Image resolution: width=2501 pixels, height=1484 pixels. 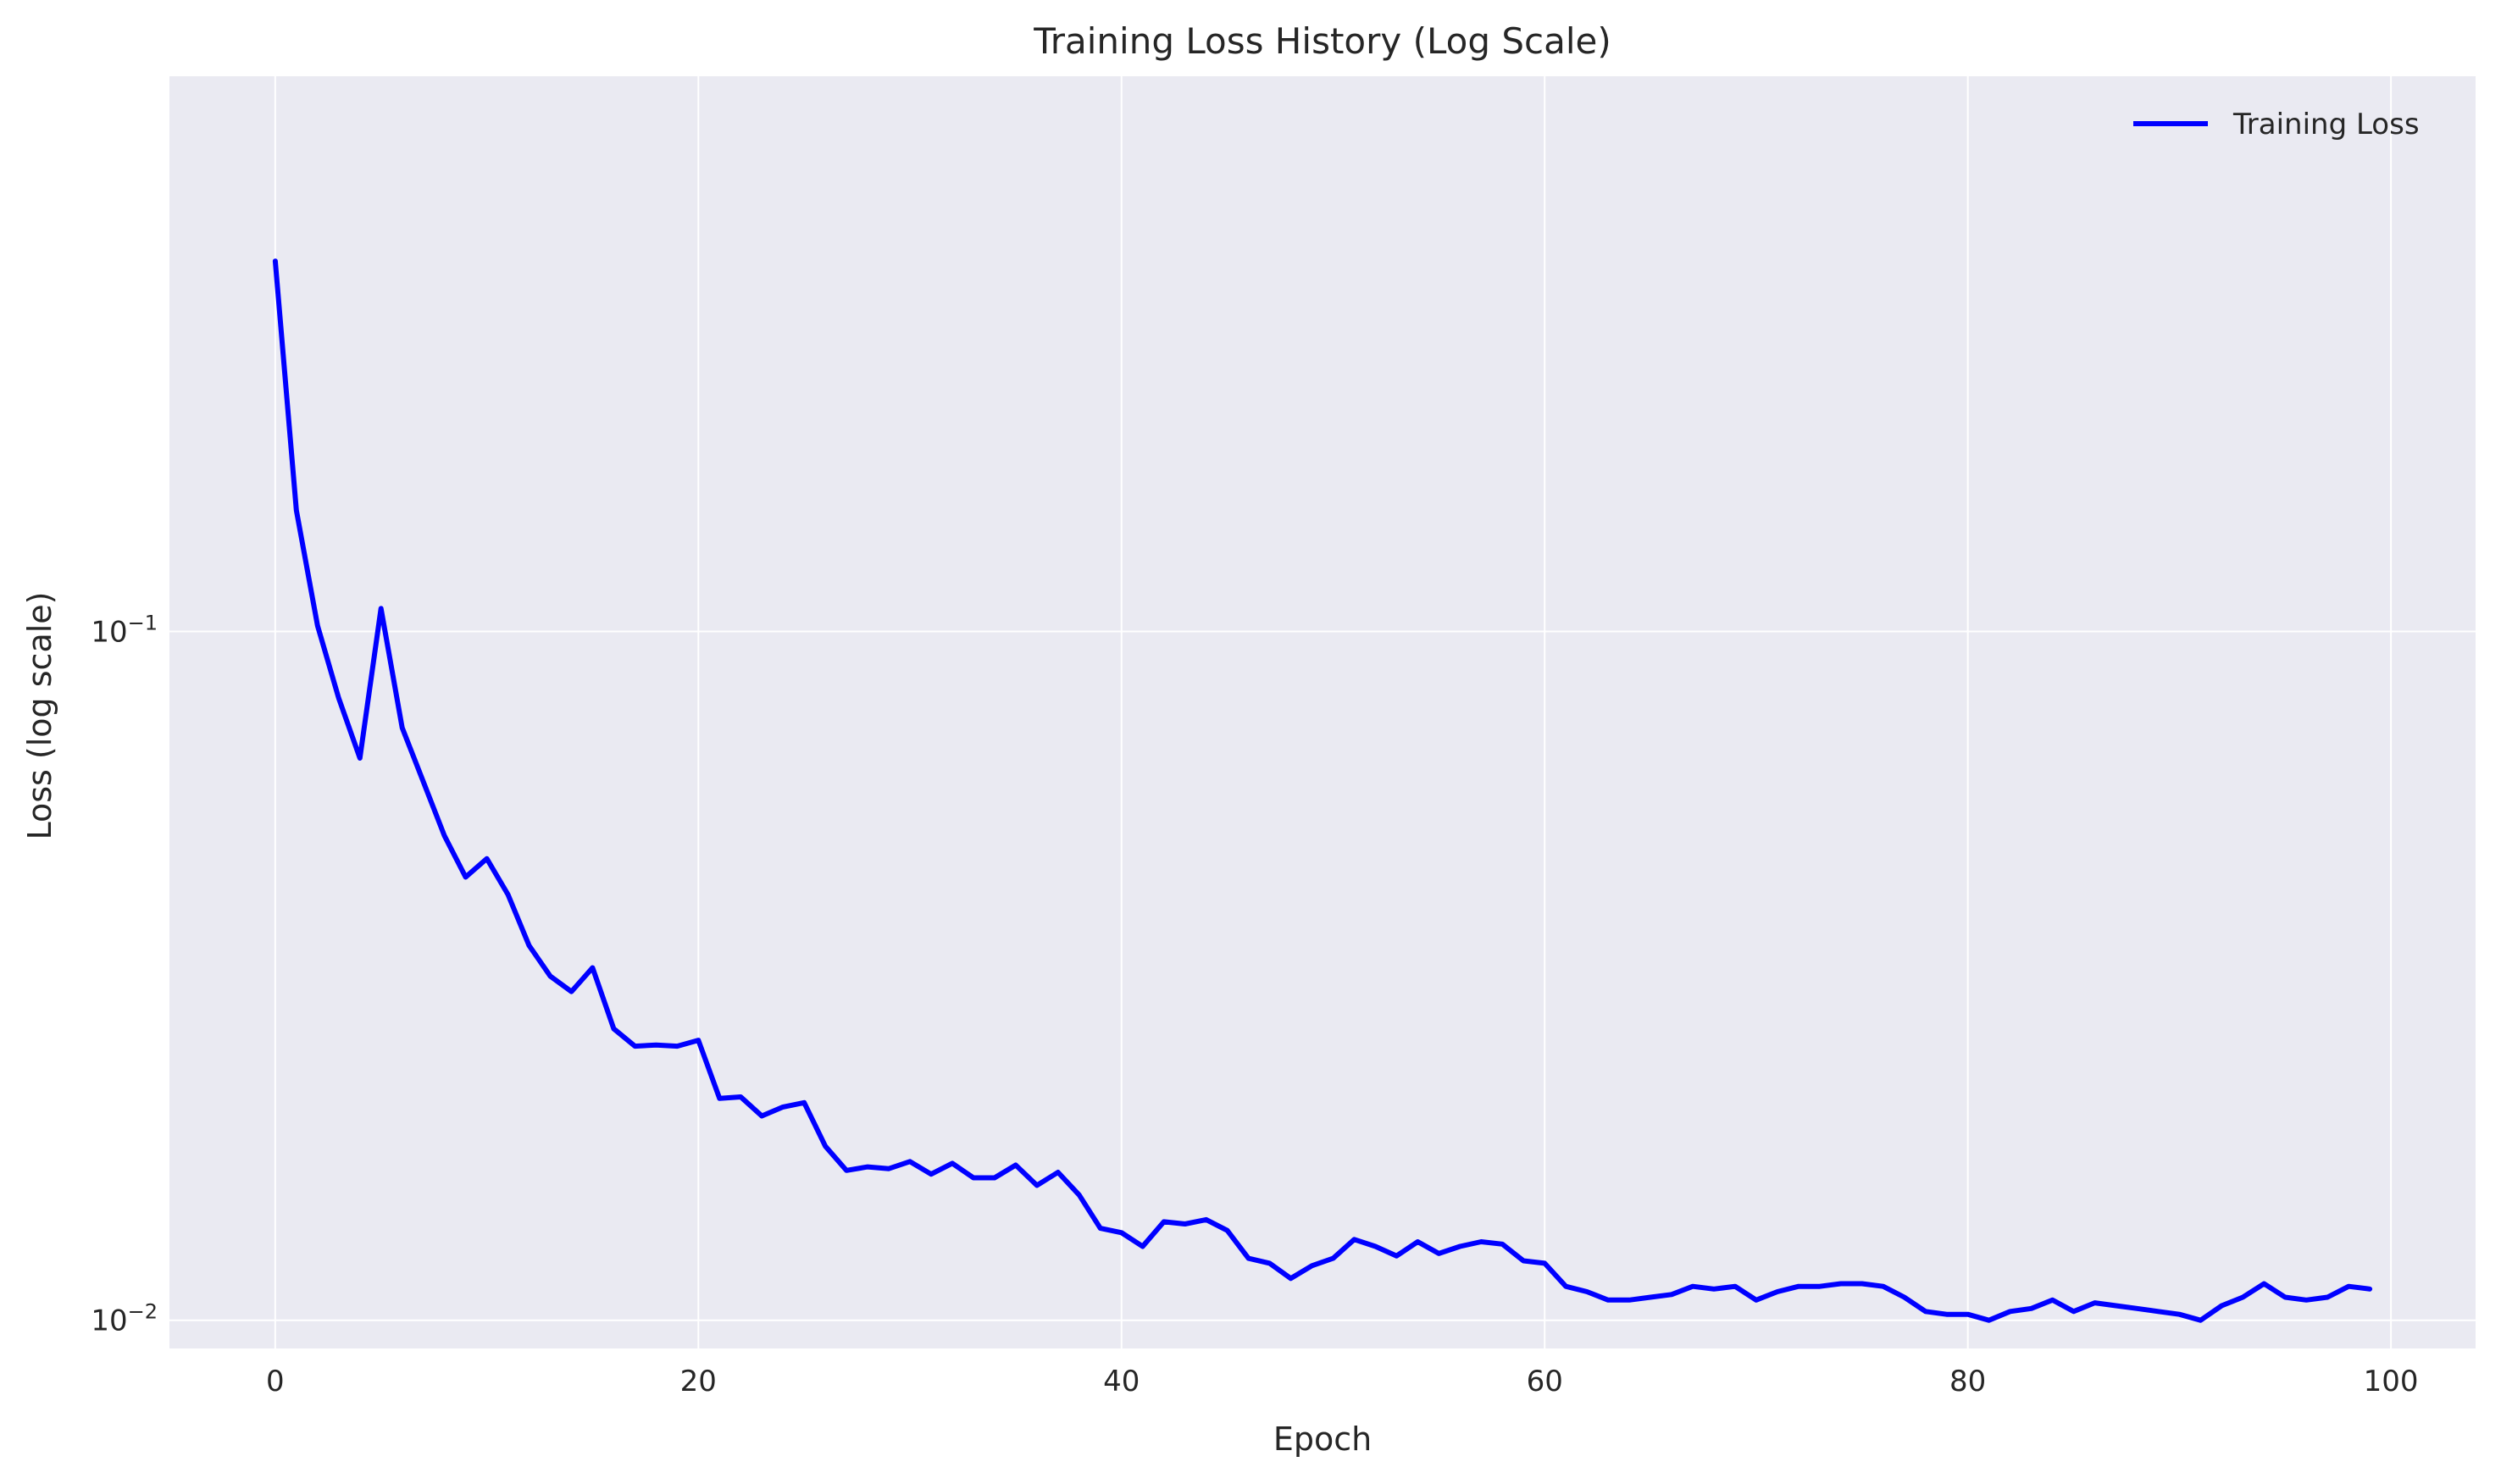 I want to click on x-tick-label: 60, so click(x=1545, y=1381).